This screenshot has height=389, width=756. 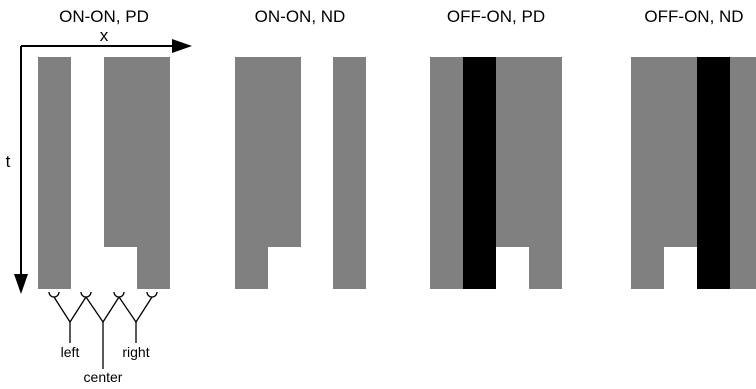 What do you see at coordinates (94, 309) in the screenshot?
I see `wire-center-a` at bounding box center [94, 309].